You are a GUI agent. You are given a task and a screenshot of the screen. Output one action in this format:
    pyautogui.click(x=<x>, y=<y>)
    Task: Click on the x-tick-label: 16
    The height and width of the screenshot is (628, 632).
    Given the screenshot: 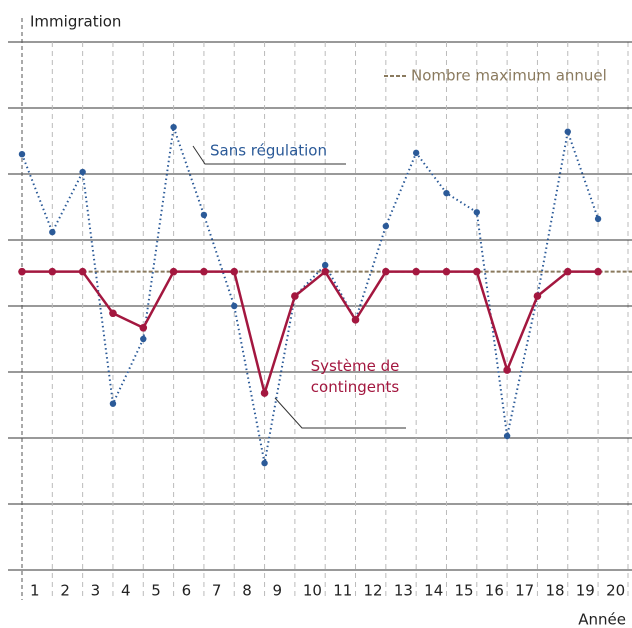 What is the action you would take?
    pyautogui.click(x=494, y=591)
    